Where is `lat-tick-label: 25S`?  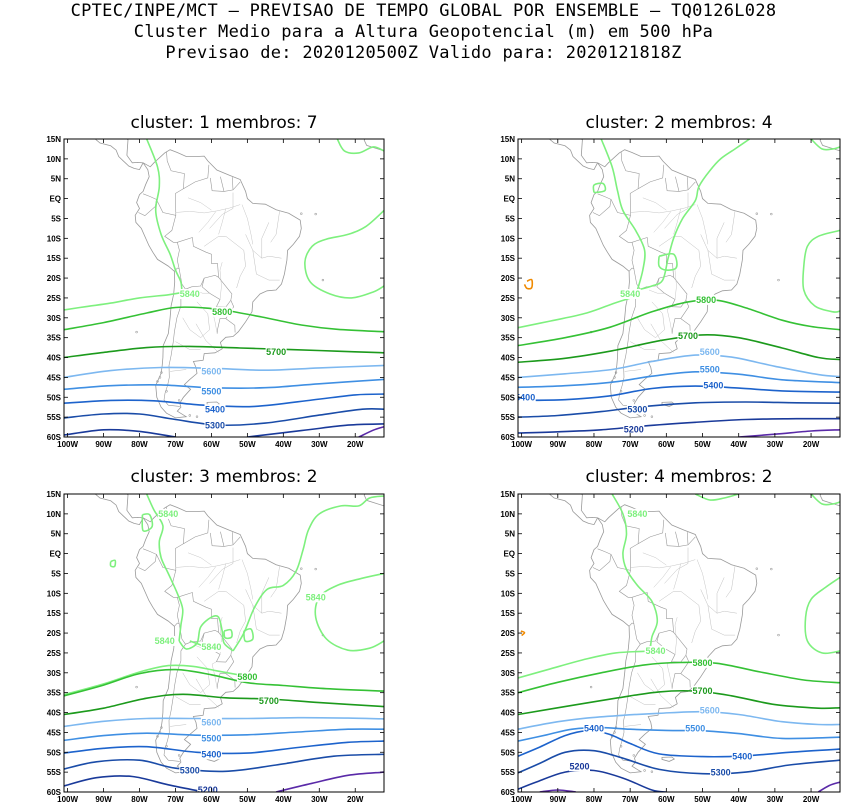
lat-tick-label: 25S is located at coordinates (54, 653).